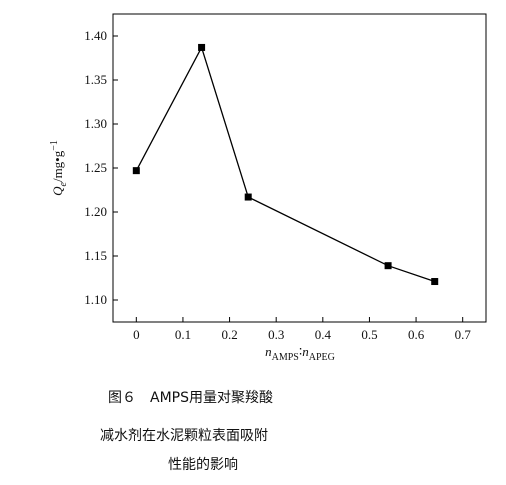  What do you see at coordinates (95, 211) in the screenshot?
I see `y-tick-label: 1.20` at bounding box center [95, 211].